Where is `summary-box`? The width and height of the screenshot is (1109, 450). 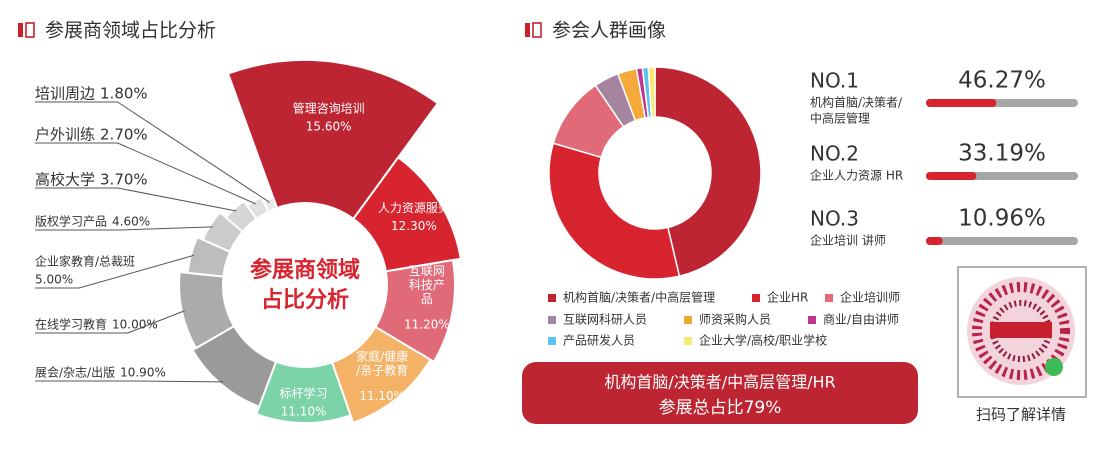 summary-box is located at coordinates (720, 393).